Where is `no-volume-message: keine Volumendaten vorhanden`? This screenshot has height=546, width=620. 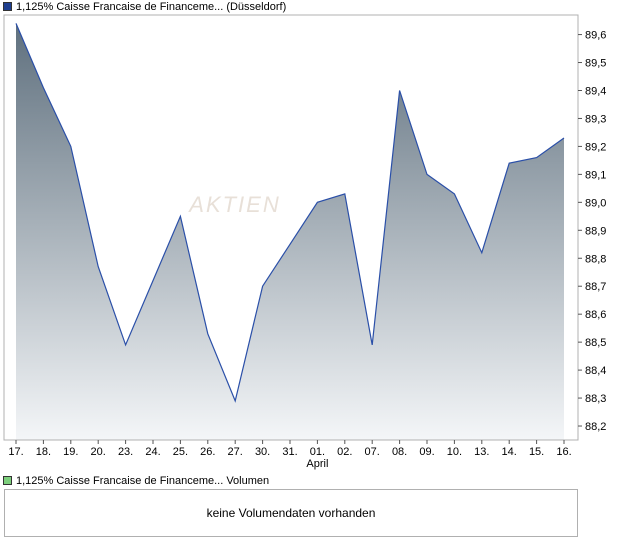 no-volume-message: keine Volumendaten vorhanden is located at coordinates (291, 513).